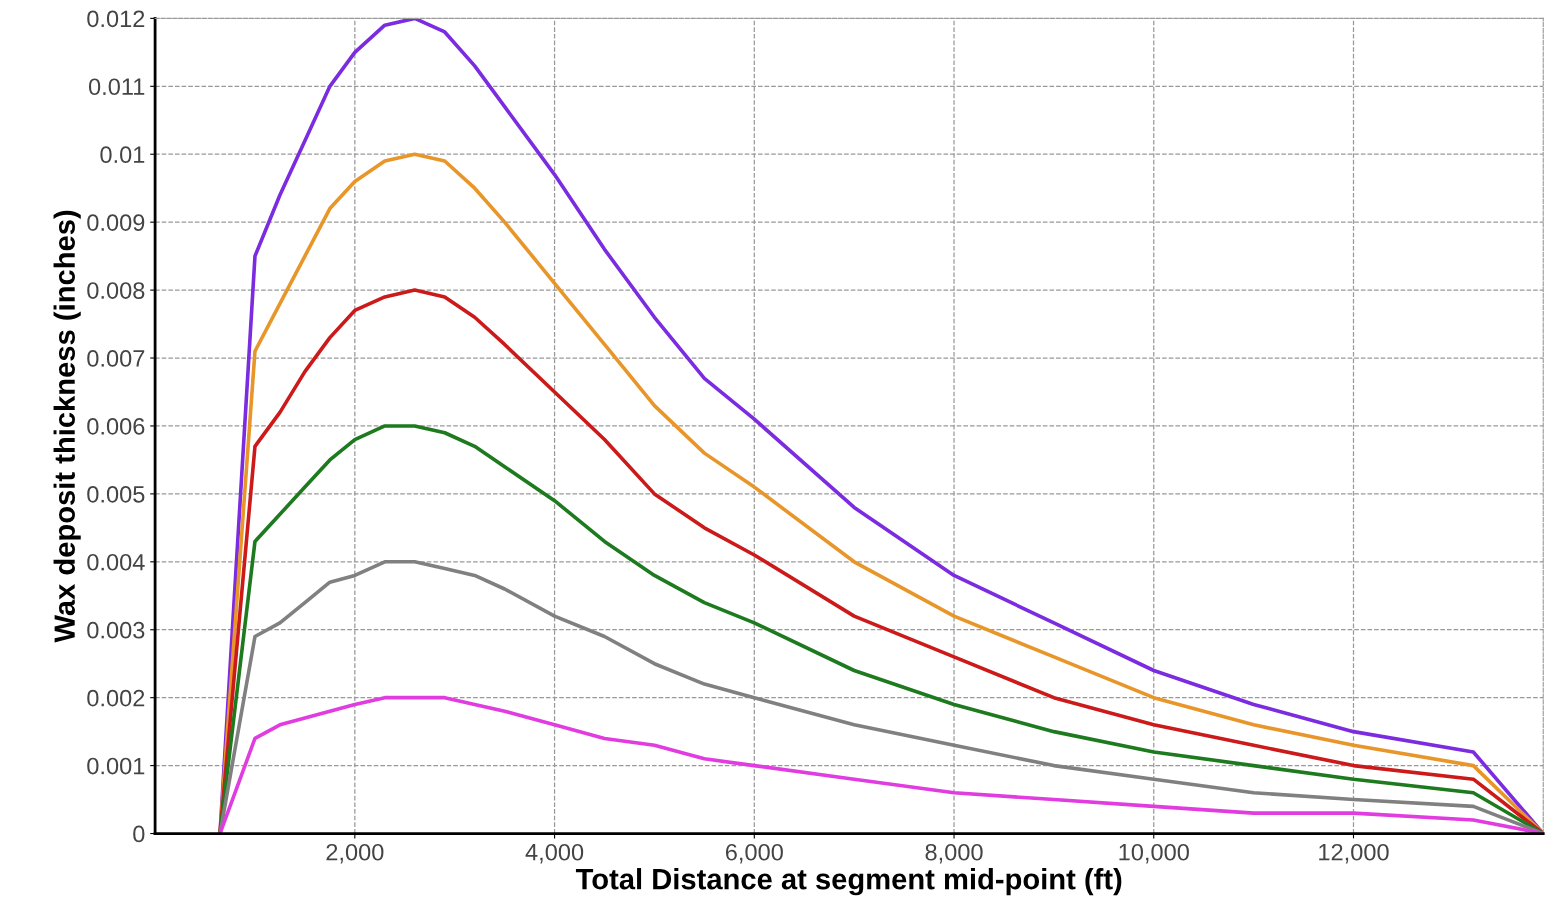 The width and height of the screenshot is (1551, 919). What do you see at coordinates (116, 87) in the screenshot?
I see `y-tick-label: 0.011` at bounding box center [116, 87].